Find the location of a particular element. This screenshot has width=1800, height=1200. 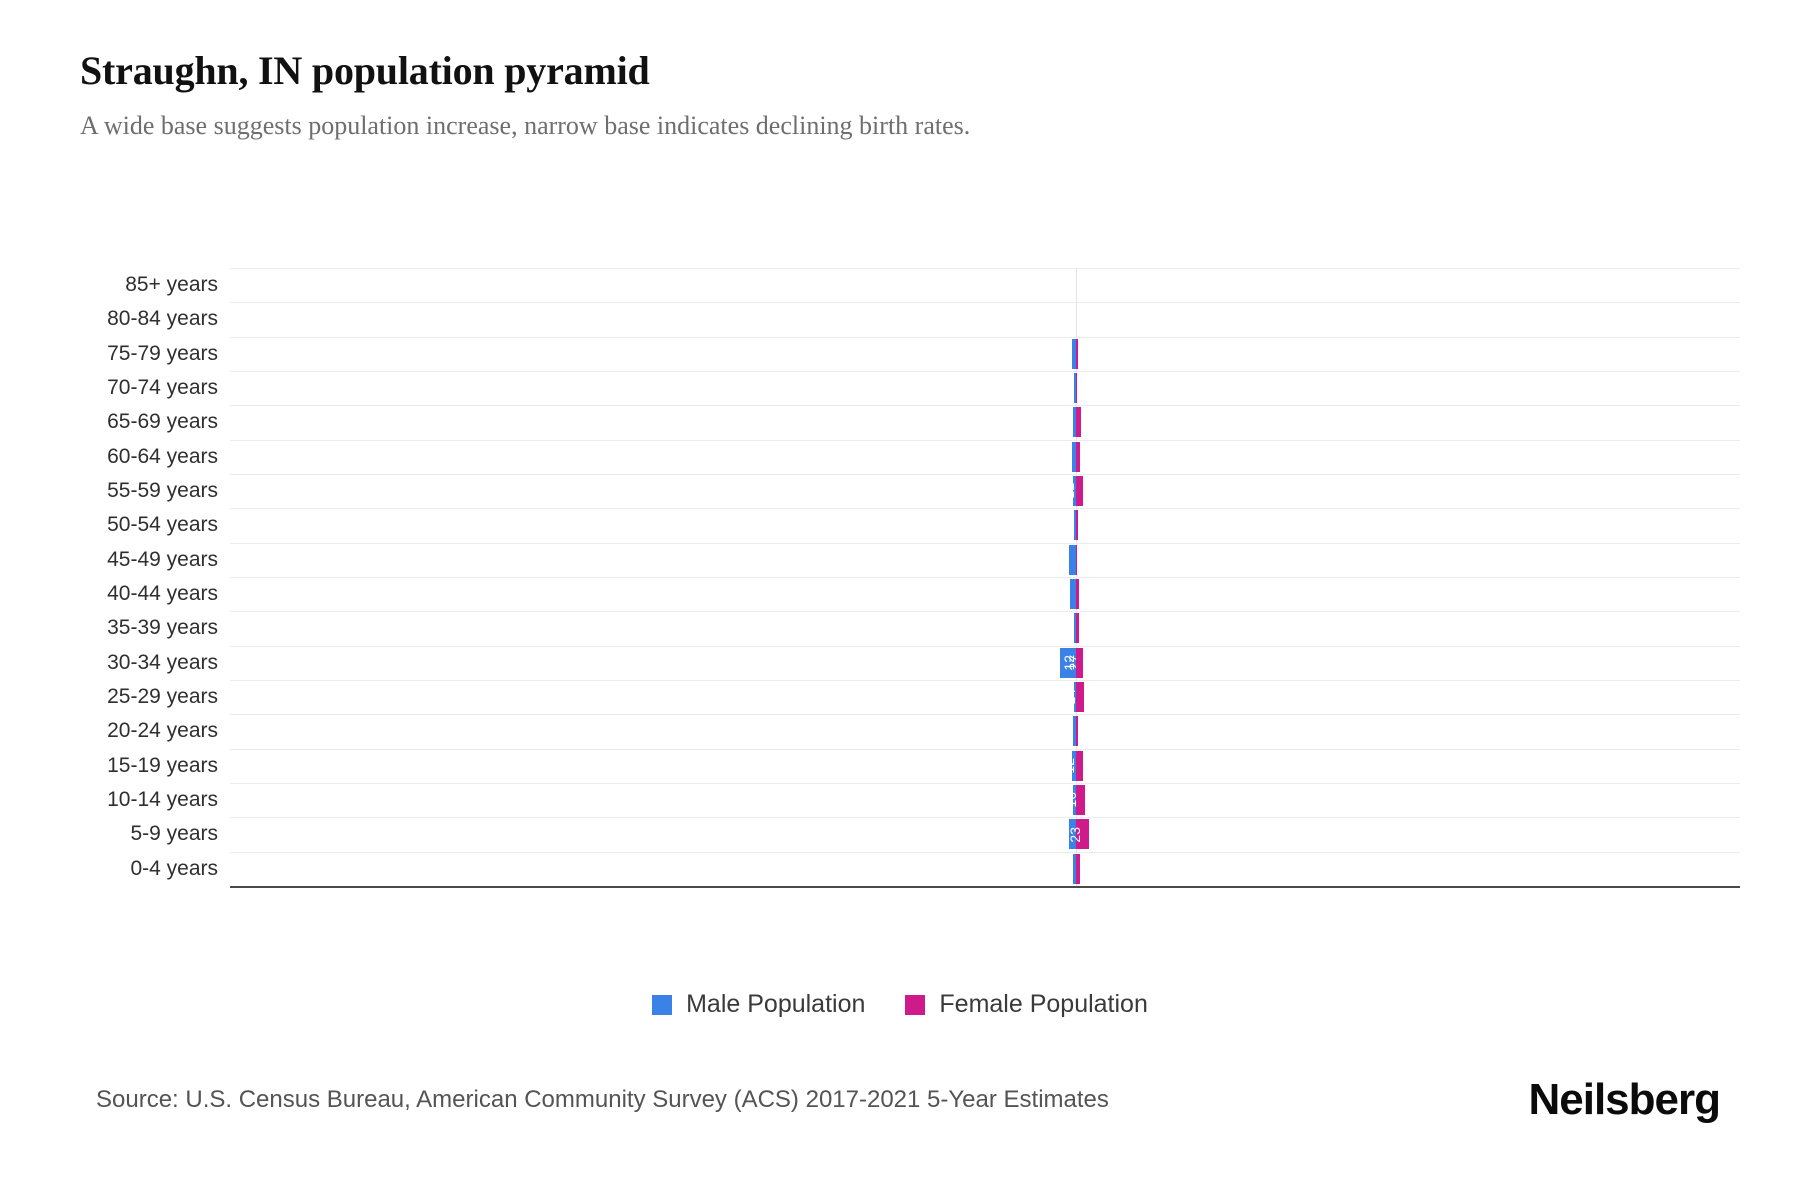

bar-female: 14 is located at coordinates (1073, 697).